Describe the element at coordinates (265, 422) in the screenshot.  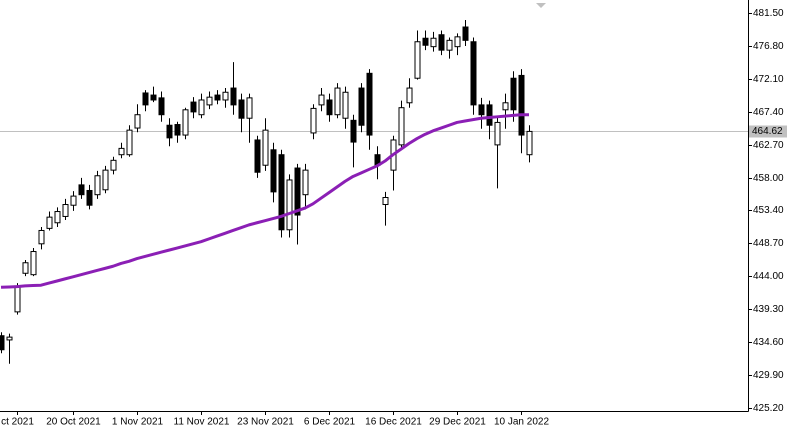
I see `x-tick-label: 23 Nov 2021` at that location.